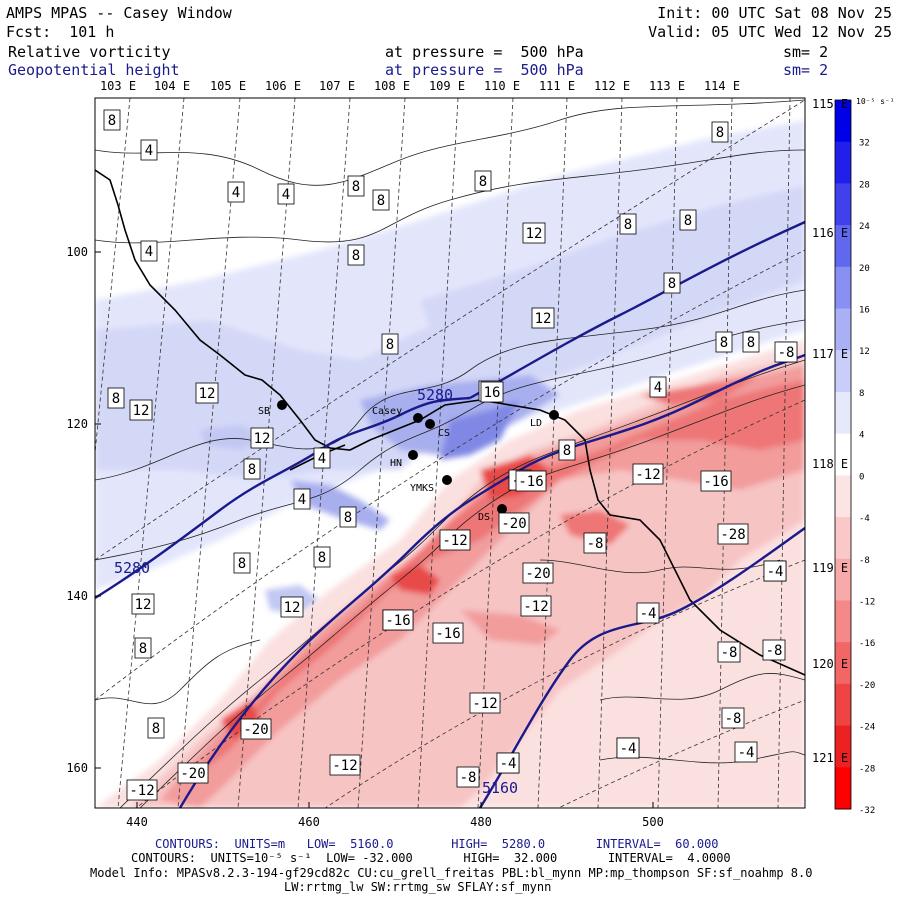 The image size is (900, 900). What do you see at coordinates (861, 436) in the screenshot?
I see `colorbar-label: 4` at bounding box center [861, 436].